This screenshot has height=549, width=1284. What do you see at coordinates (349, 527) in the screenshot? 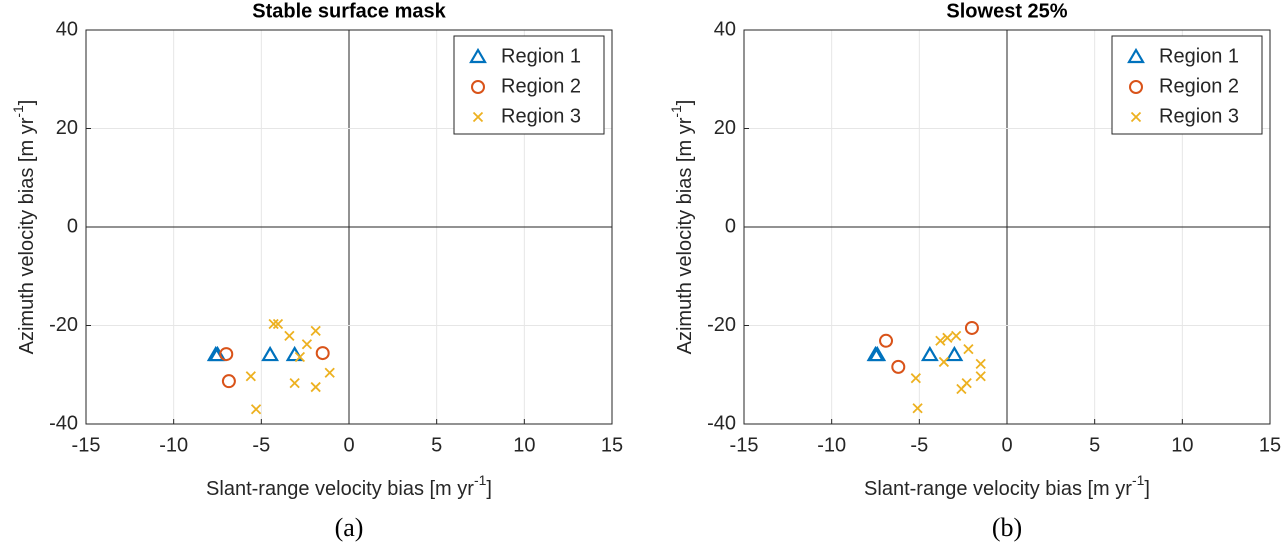
I see `caption: (a)` at bounding box center [349, 527].